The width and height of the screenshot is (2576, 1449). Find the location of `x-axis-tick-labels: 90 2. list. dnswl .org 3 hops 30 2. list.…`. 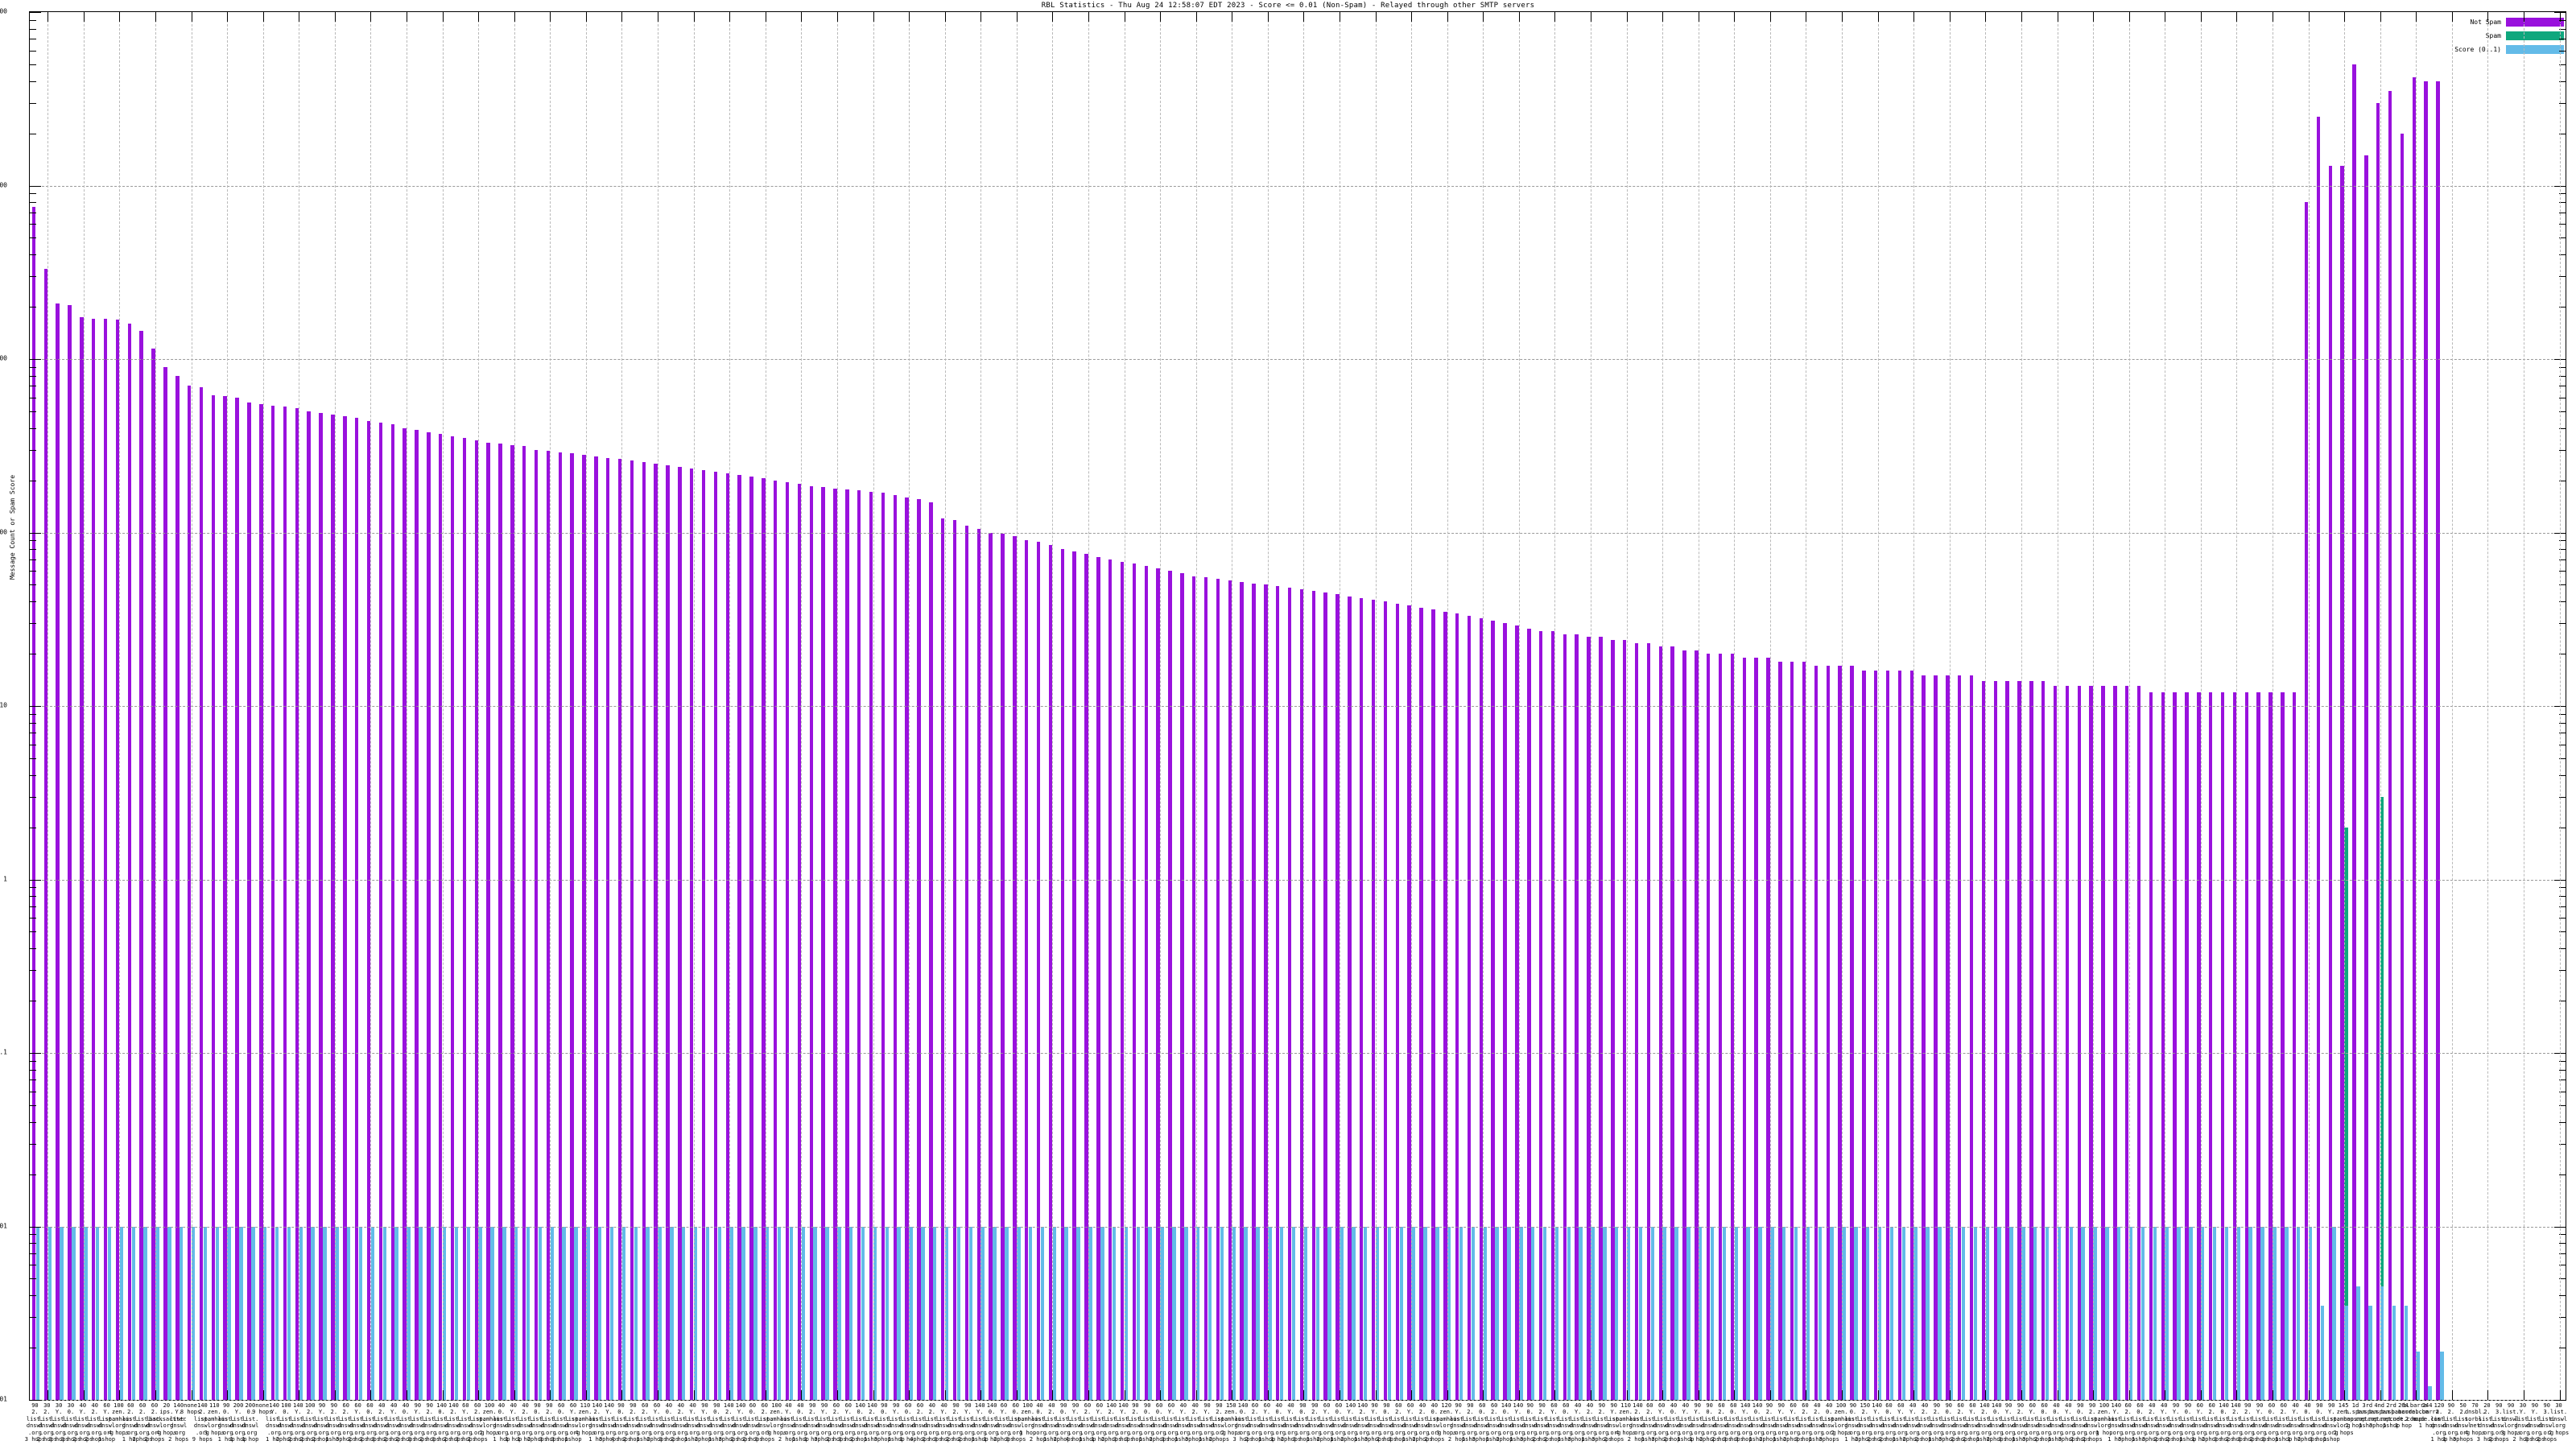

x-axis-tick-labels: 90 2. list. dnswl .org 3 hops 30 2. list.… is located at coordinates (1297, 1425).